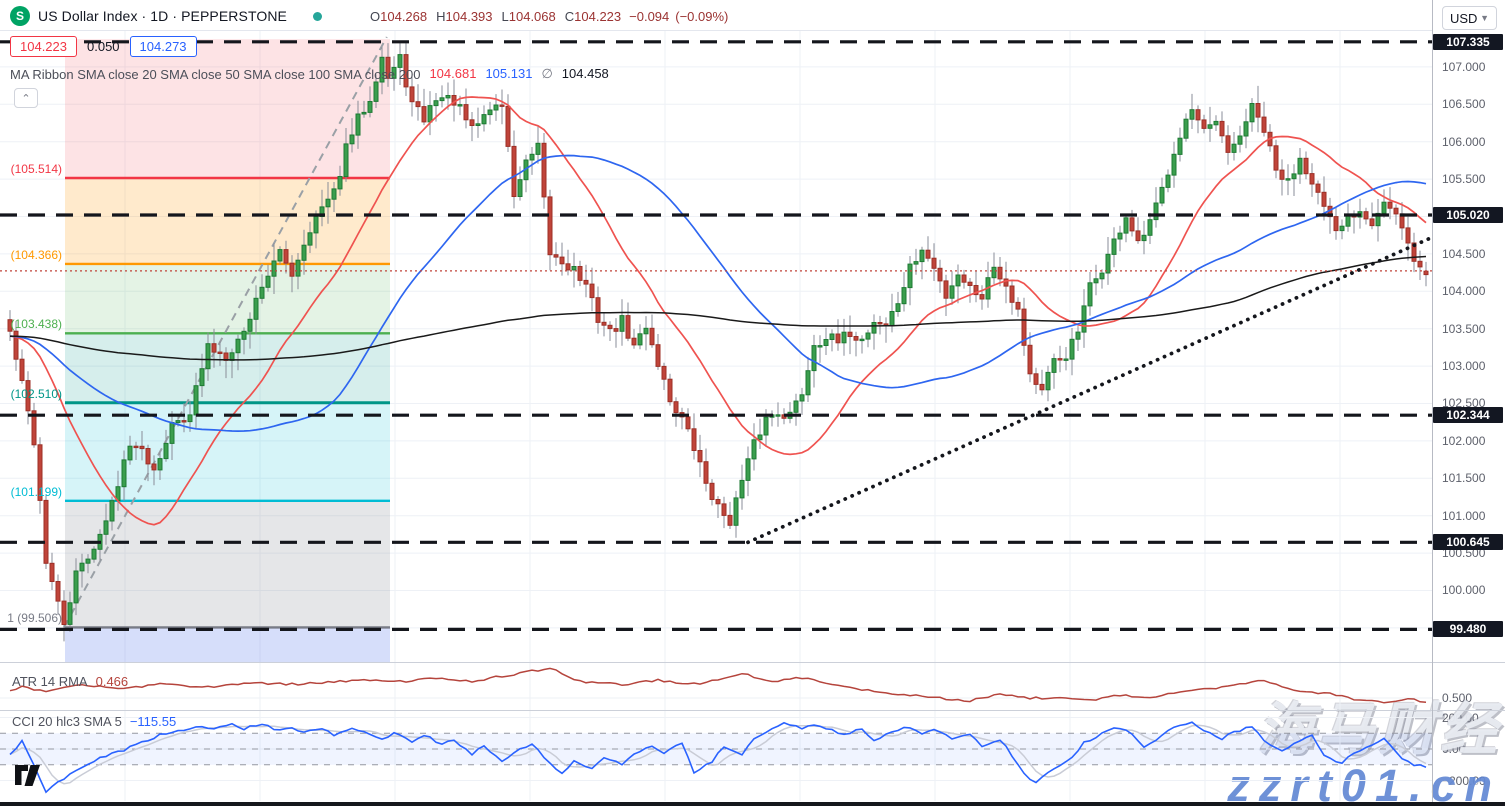 The height and width of the screenshot is (806, 1505). I want to click on price-level-label: 107.335, so click(1468, 41).